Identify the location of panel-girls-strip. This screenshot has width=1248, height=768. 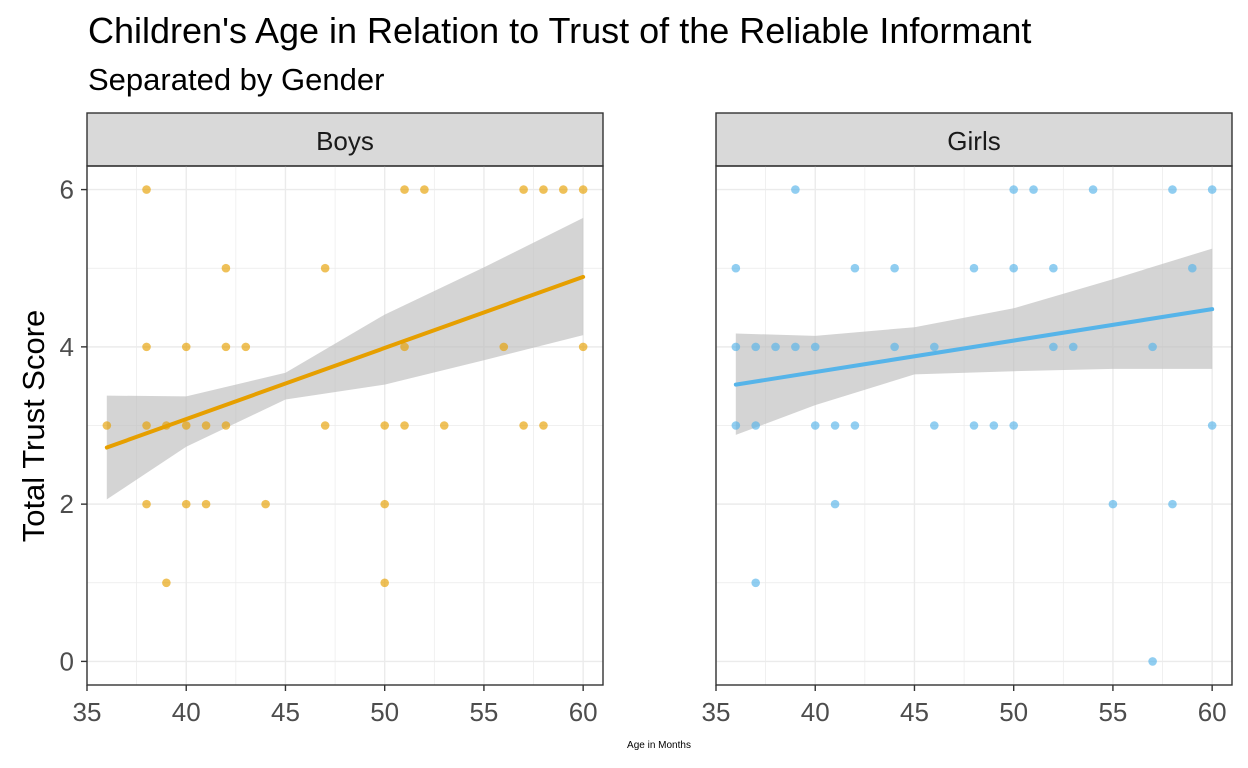
(974, 139).